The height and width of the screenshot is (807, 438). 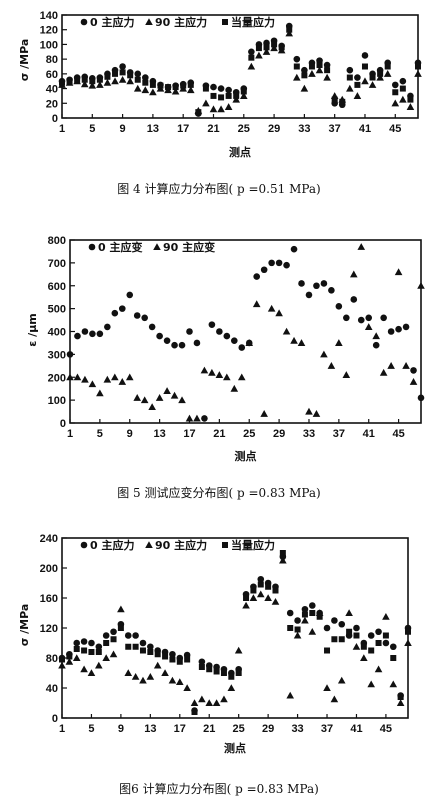 What do you see at coordinates (49, 539) in the screenshot?
I see `y-tick-label: 240` at bounding box center [49, 539].